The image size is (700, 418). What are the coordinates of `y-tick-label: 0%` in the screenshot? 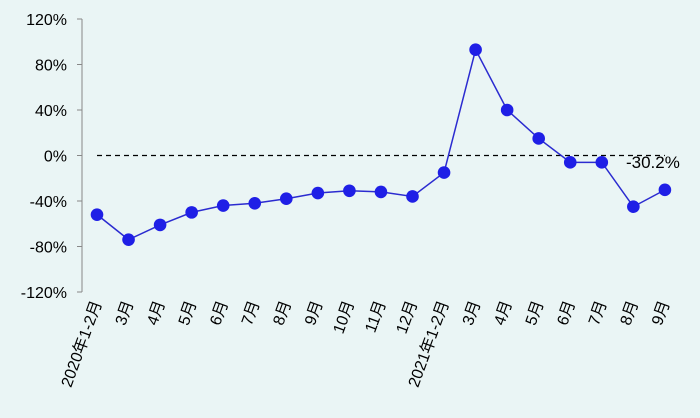 It's located at (55, 157).